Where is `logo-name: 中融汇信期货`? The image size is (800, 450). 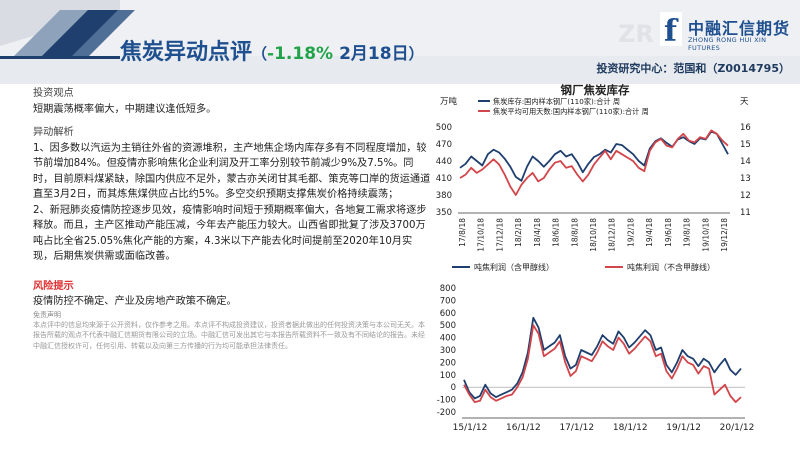
logo-name: 中融汇信期货 is located at coordinates (739, 28).